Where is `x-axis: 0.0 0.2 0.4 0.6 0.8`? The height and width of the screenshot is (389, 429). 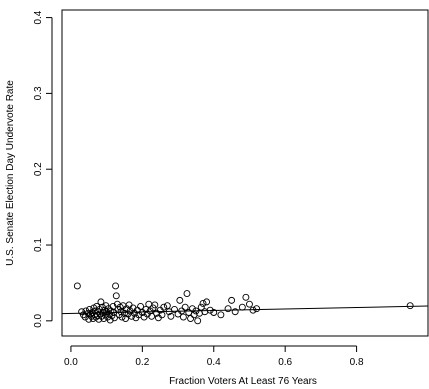
x-axis: 0.0 0.2 0.4 0.6 0.8 is located at coordinates (214, 356).